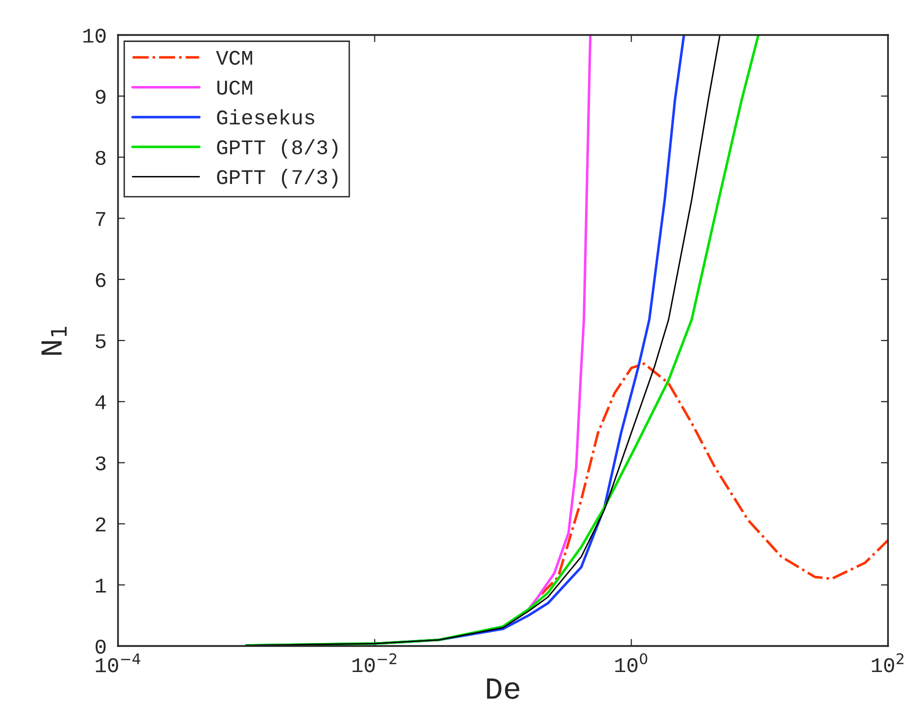  I want to click on legend-label: UCM, so click(234, 87).